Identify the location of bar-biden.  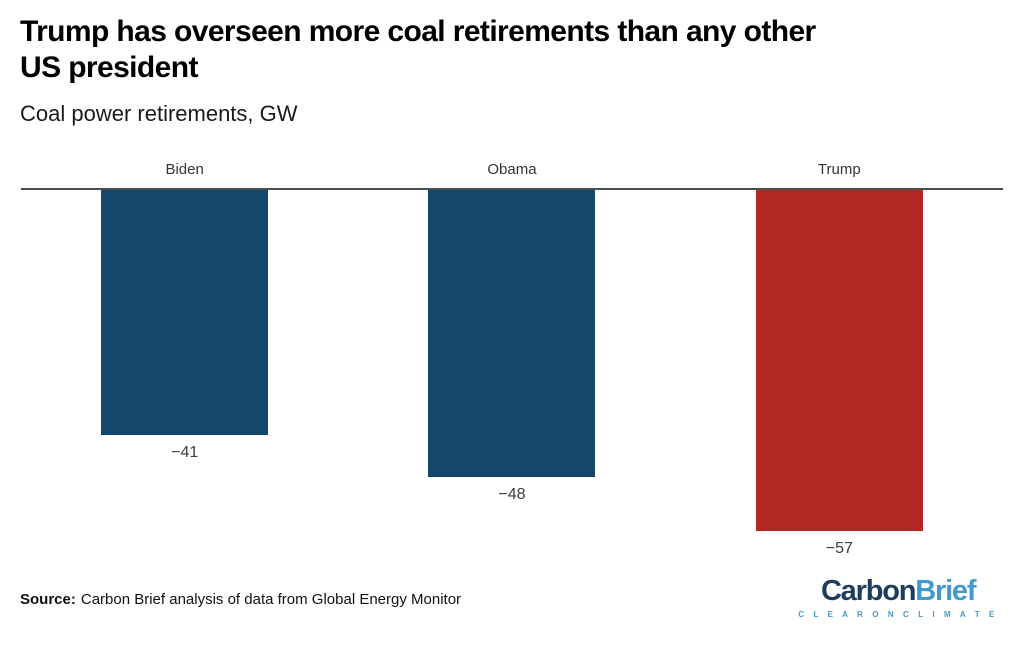
(185, 312).